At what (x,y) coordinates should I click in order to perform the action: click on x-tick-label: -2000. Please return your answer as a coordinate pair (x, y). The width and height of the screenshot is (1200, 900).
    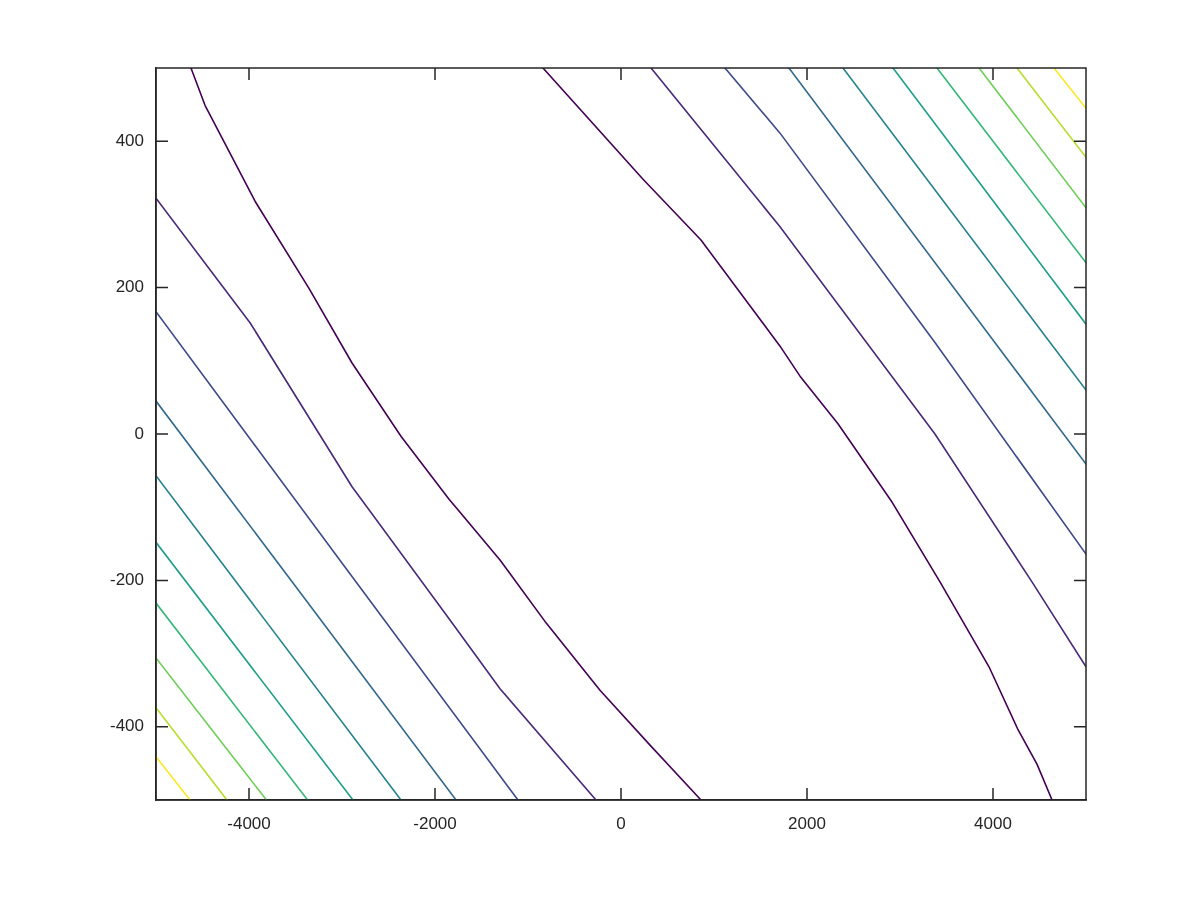
    Looking at the image, I should click on (435, 823).